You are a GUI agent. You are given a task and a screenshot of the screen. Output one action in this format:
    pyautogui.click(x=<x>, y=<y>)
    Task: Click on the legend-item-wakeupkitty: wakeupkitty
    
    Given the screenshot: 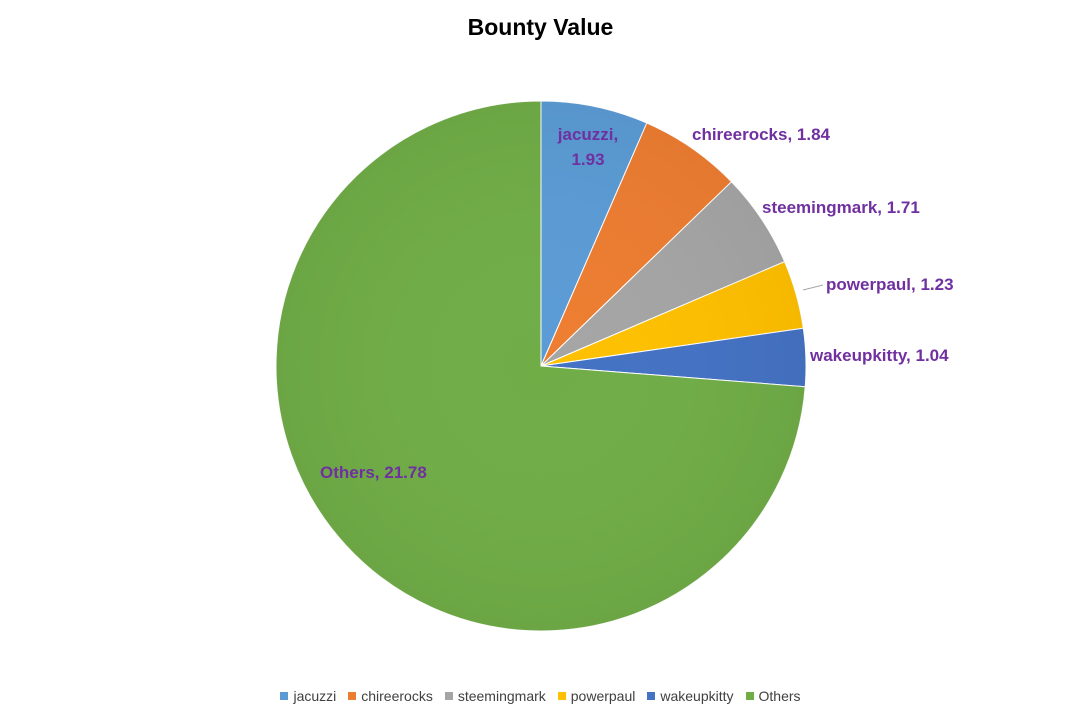 What is the action you would take?
    pyautogui.click(x=690, y=696)
    